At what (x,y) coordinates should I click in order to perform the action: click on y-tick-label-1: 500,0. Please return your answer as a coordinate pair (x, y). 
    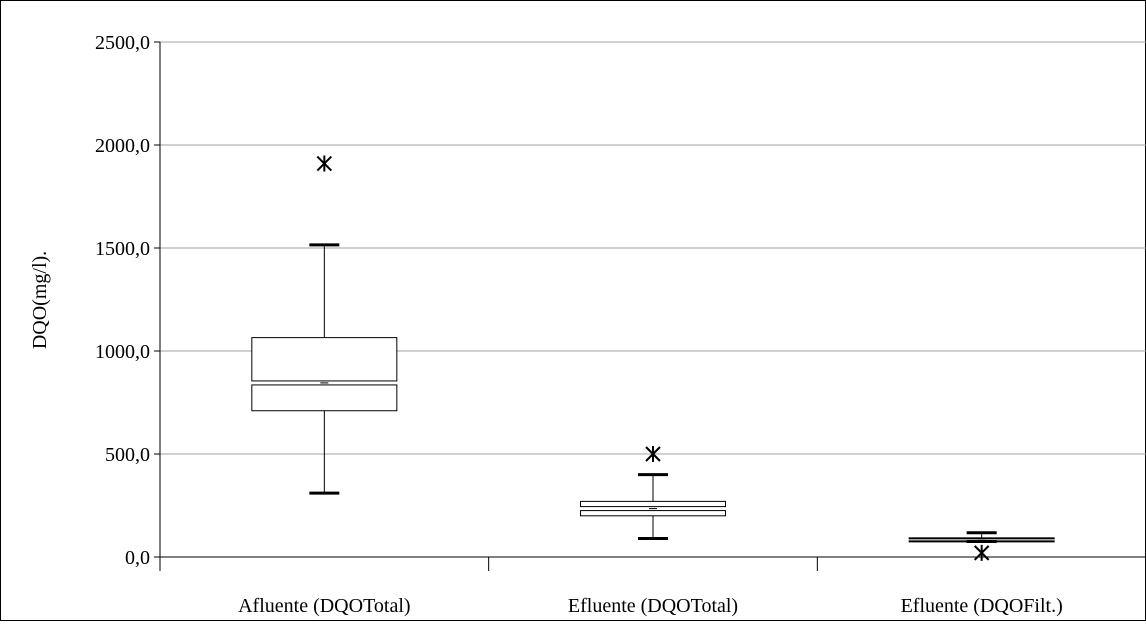
    Looking at the image, I should click on (127, 455).